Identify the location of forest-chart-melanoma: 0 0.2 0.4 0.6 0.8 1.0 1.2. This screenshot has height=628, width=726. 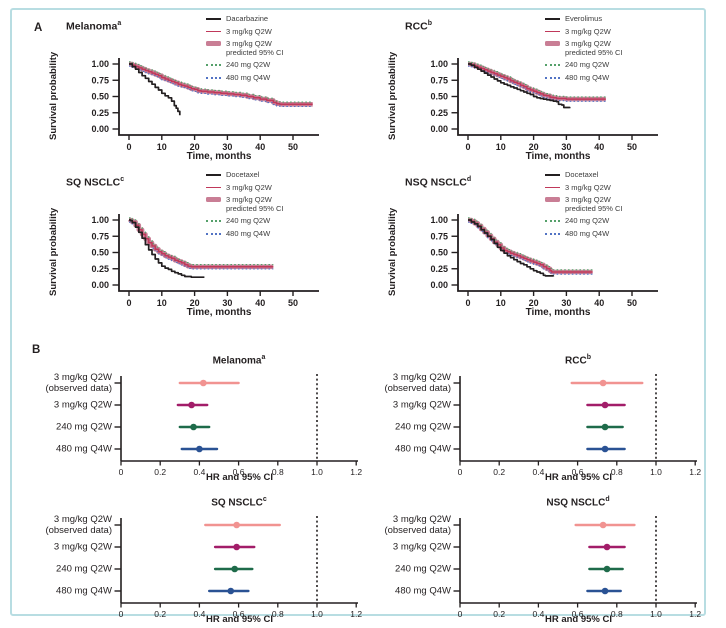
(238, 425).